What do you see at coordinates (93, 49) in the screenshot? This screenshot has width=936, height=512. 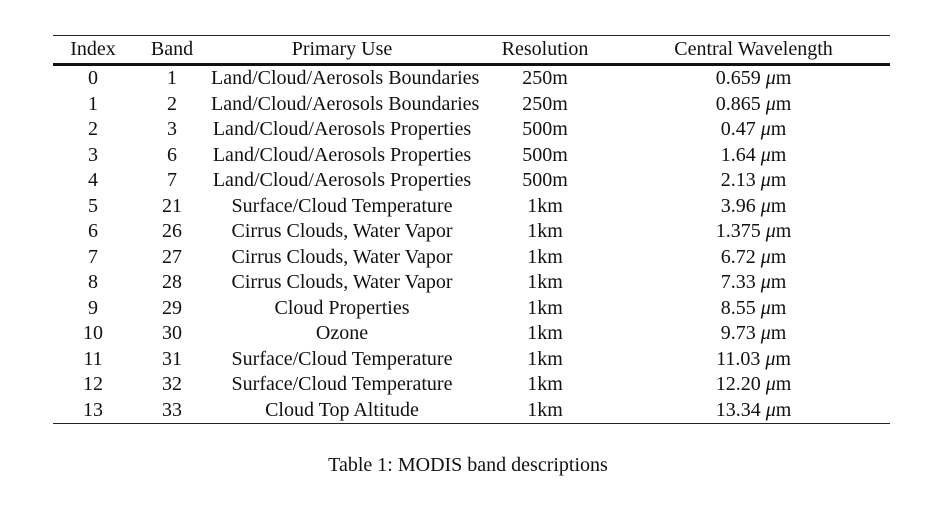 I see `header-index: Index` at bounding box center [93, 49].